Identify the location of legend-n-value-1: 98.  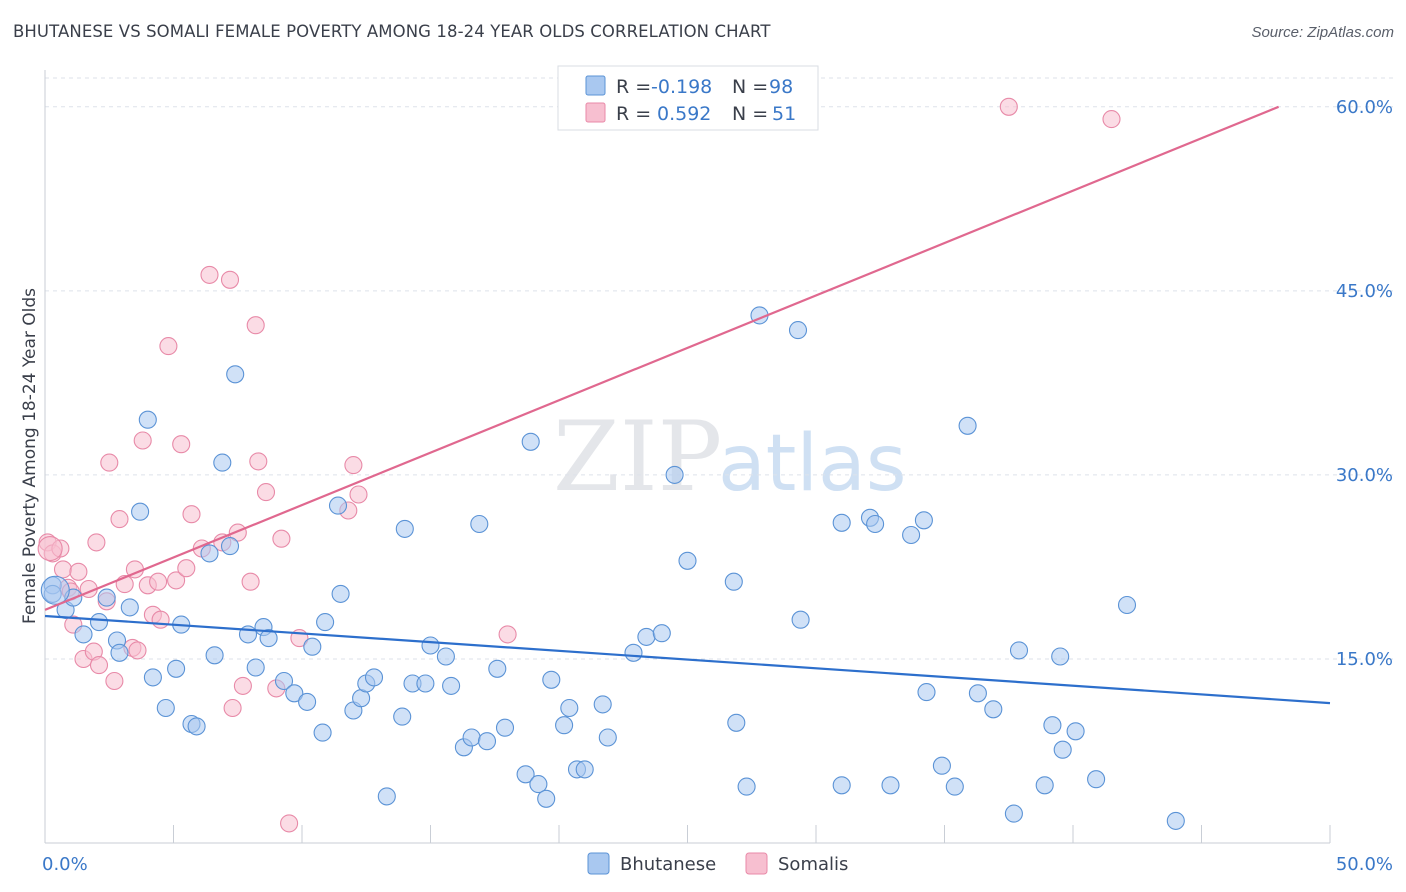
(781, 87).